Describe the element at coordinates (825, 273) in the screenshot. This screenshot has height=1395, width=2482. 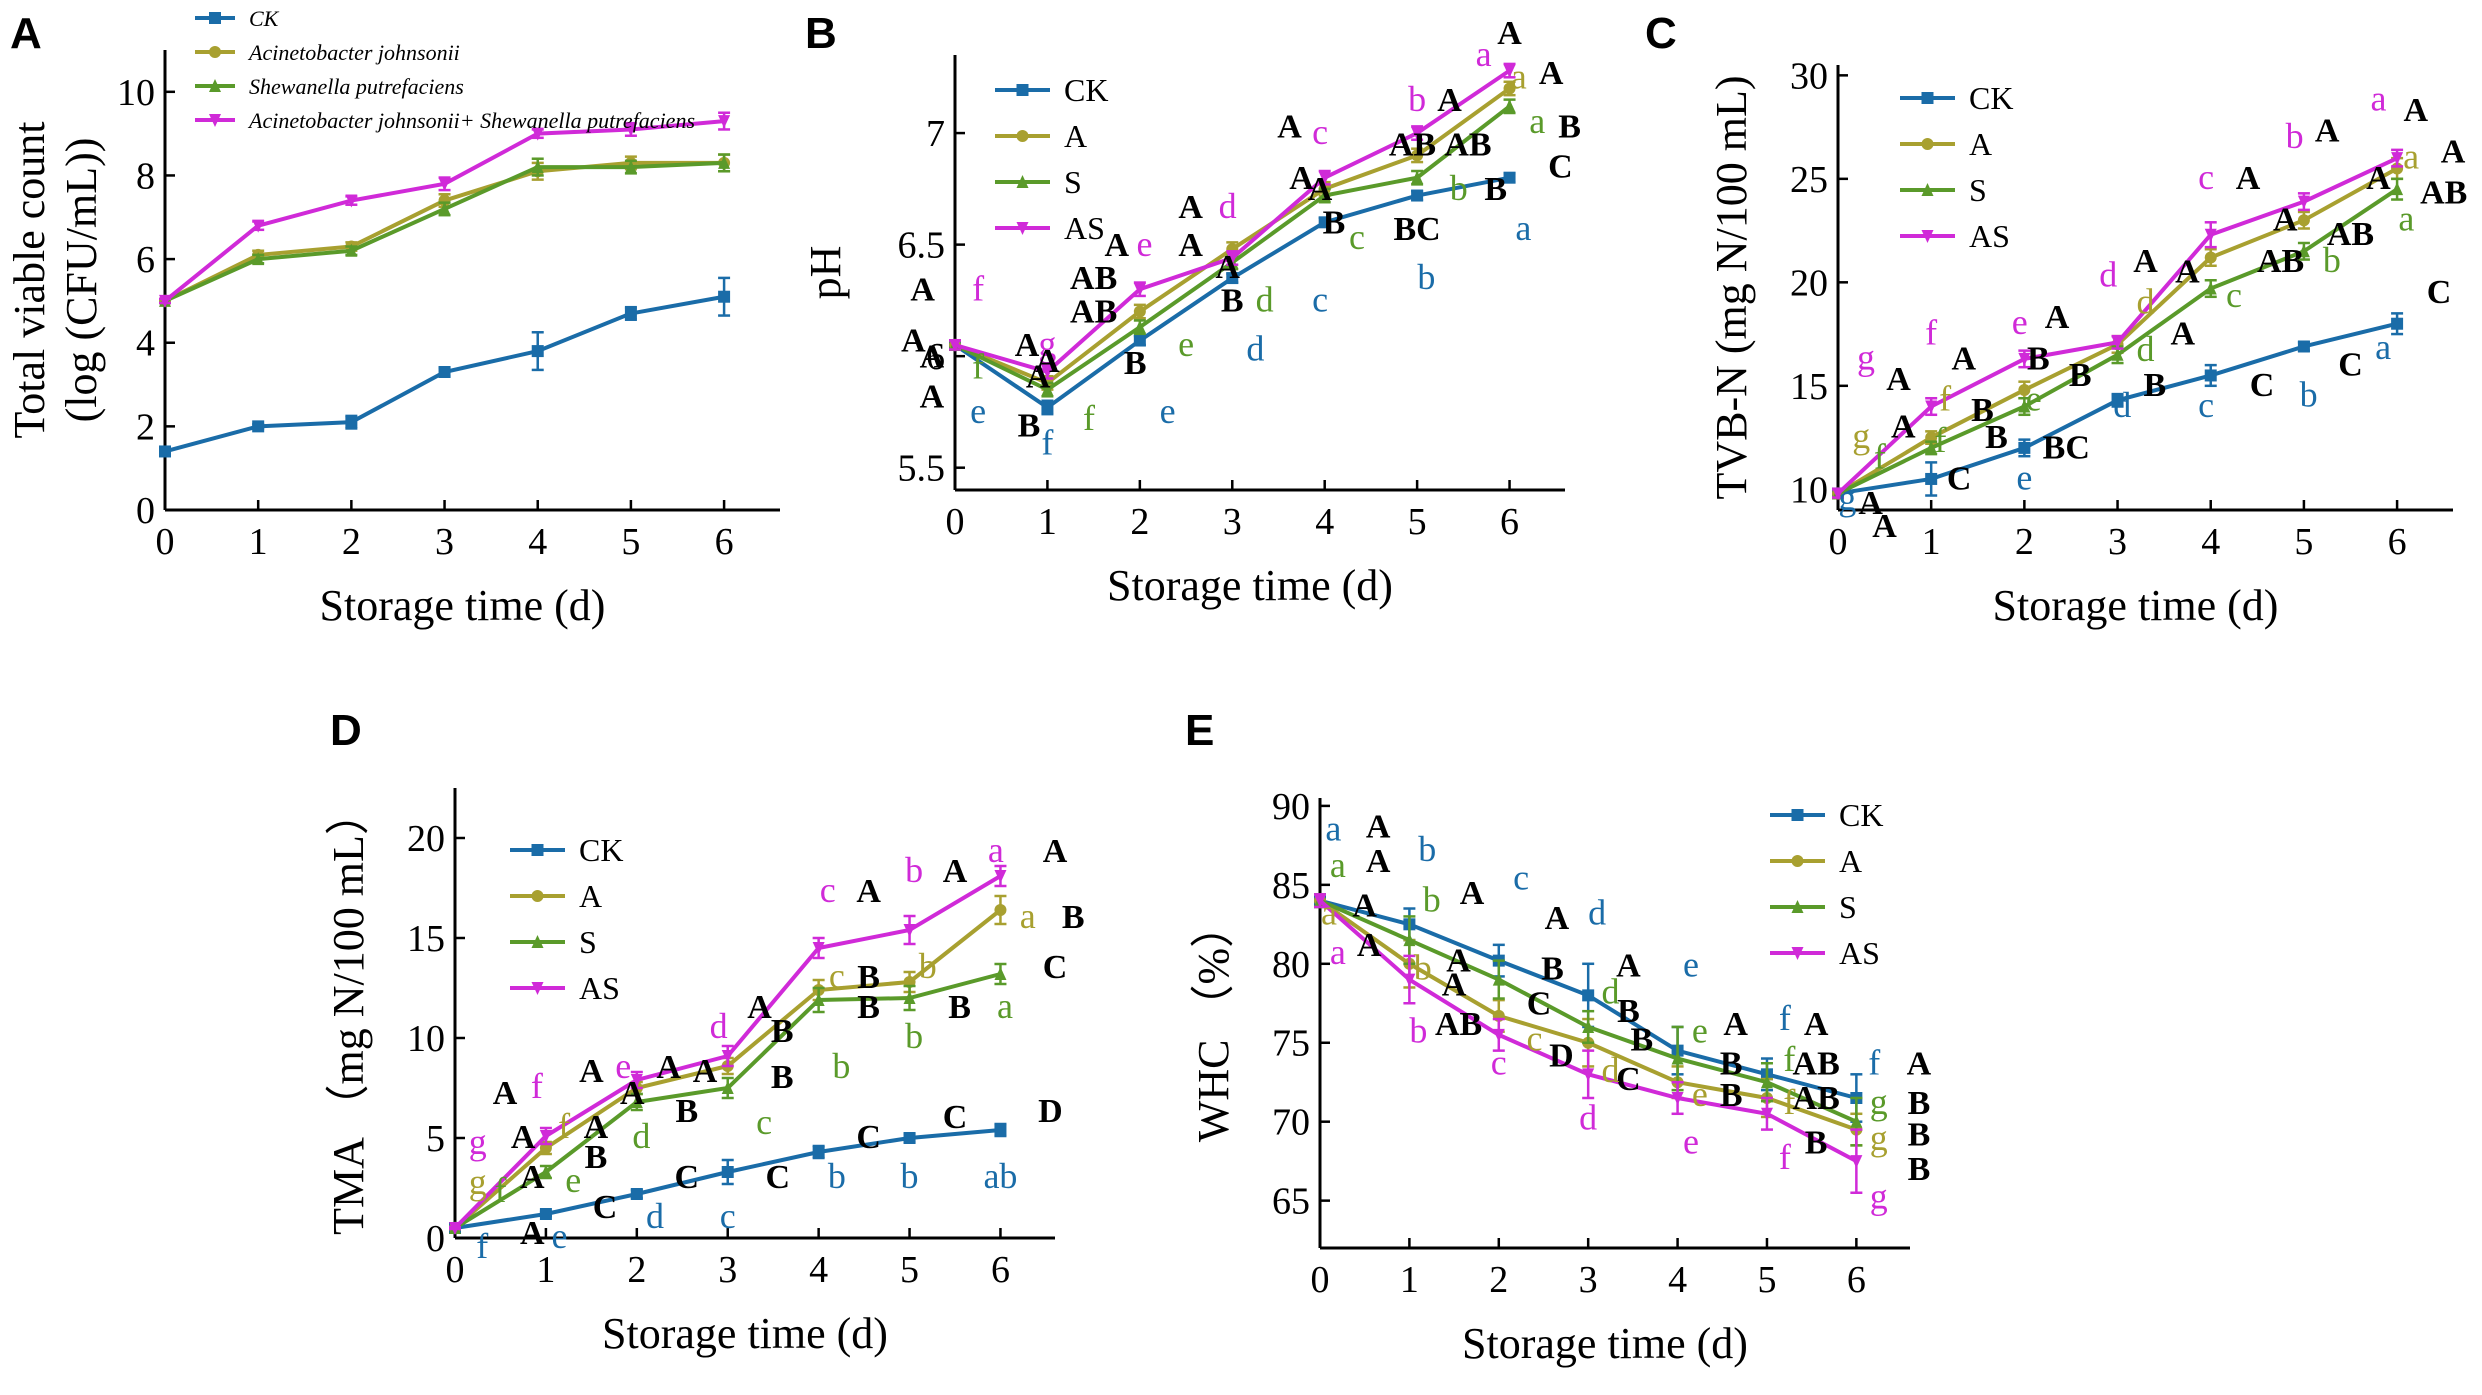
I see `y-axis-title: pH` at that location.